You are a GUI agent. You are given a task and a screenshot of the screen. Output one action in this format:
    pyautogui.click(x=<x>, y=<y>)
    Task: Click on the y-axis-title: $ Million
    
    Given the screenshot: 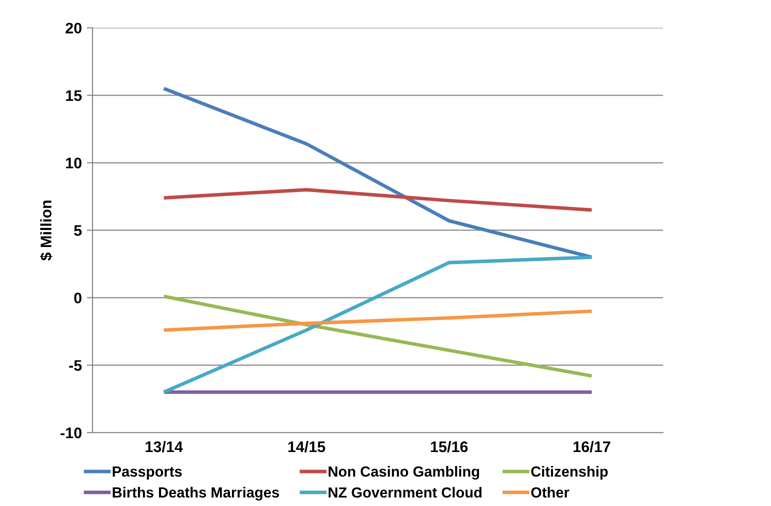 What is the action you would take?
    pyautogui.click(x=46, y=230)
    